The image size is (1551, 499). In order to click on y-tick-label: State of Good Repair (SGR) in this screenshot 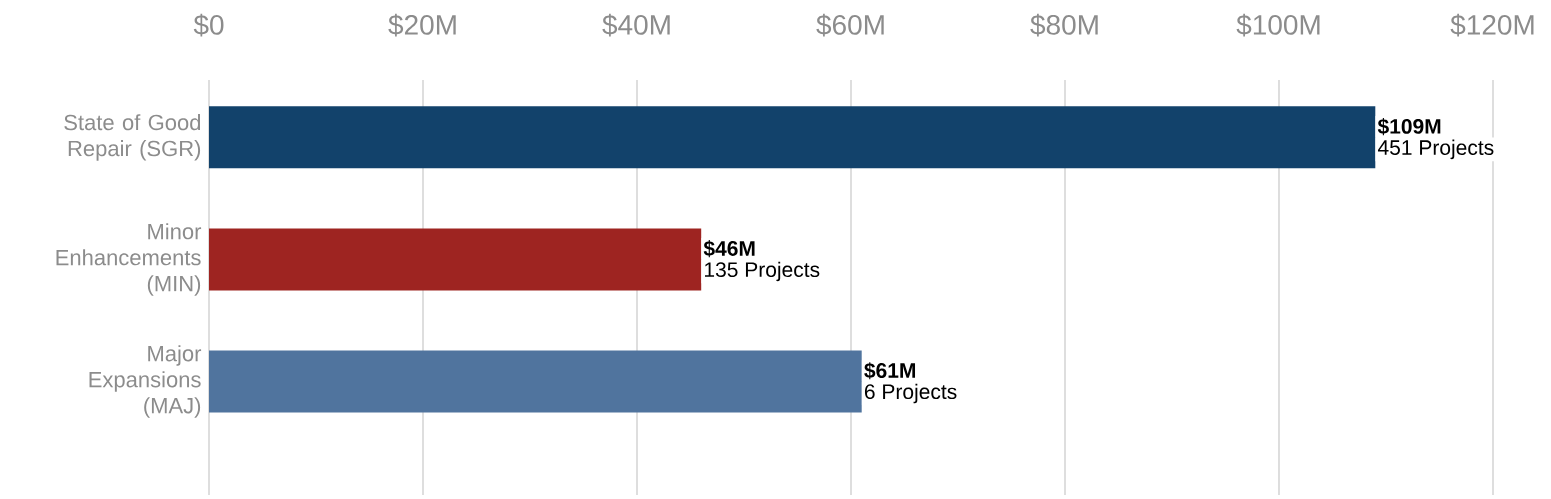, I will do `click(132, 137)`.